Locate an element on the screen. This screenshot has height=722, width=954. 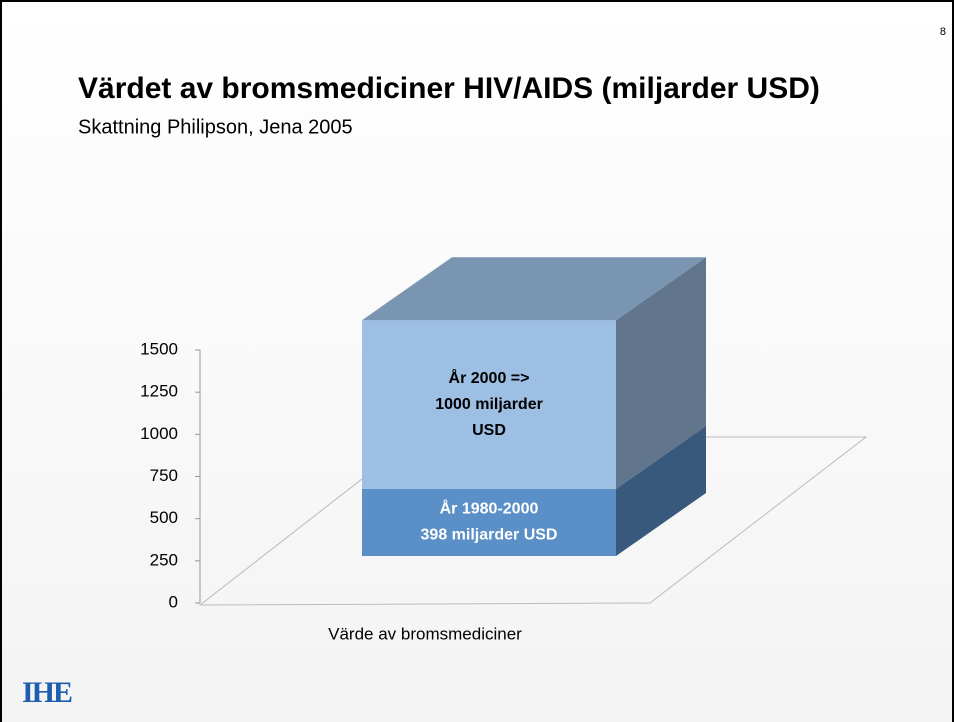
x-tick-label: Värde av bromsmediciner is located at coordinates (425, 633).